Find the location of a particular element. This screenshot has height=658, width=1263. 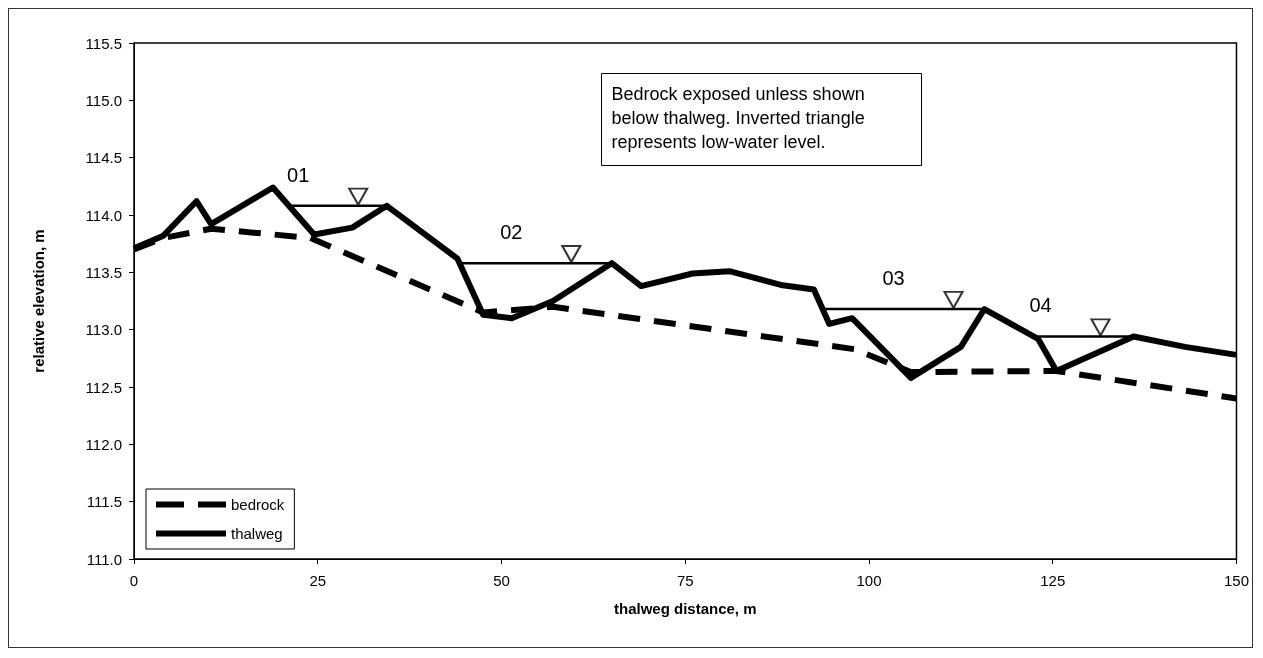

annotation: 04 is located at coordinates (1040, 305).